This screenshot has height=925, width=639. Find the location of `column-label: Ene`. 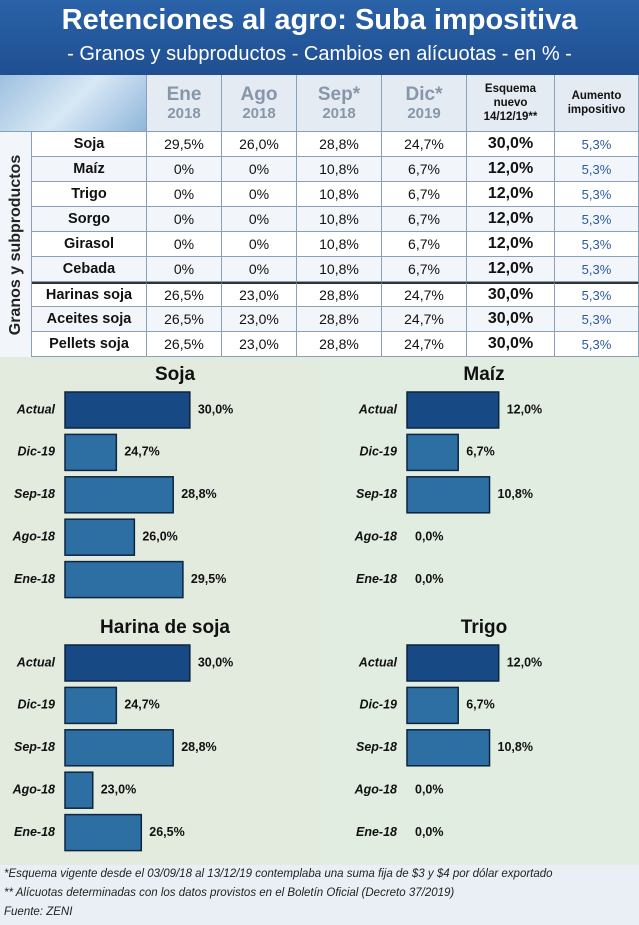

column-label: Ene is located at coordinates (184, 94).